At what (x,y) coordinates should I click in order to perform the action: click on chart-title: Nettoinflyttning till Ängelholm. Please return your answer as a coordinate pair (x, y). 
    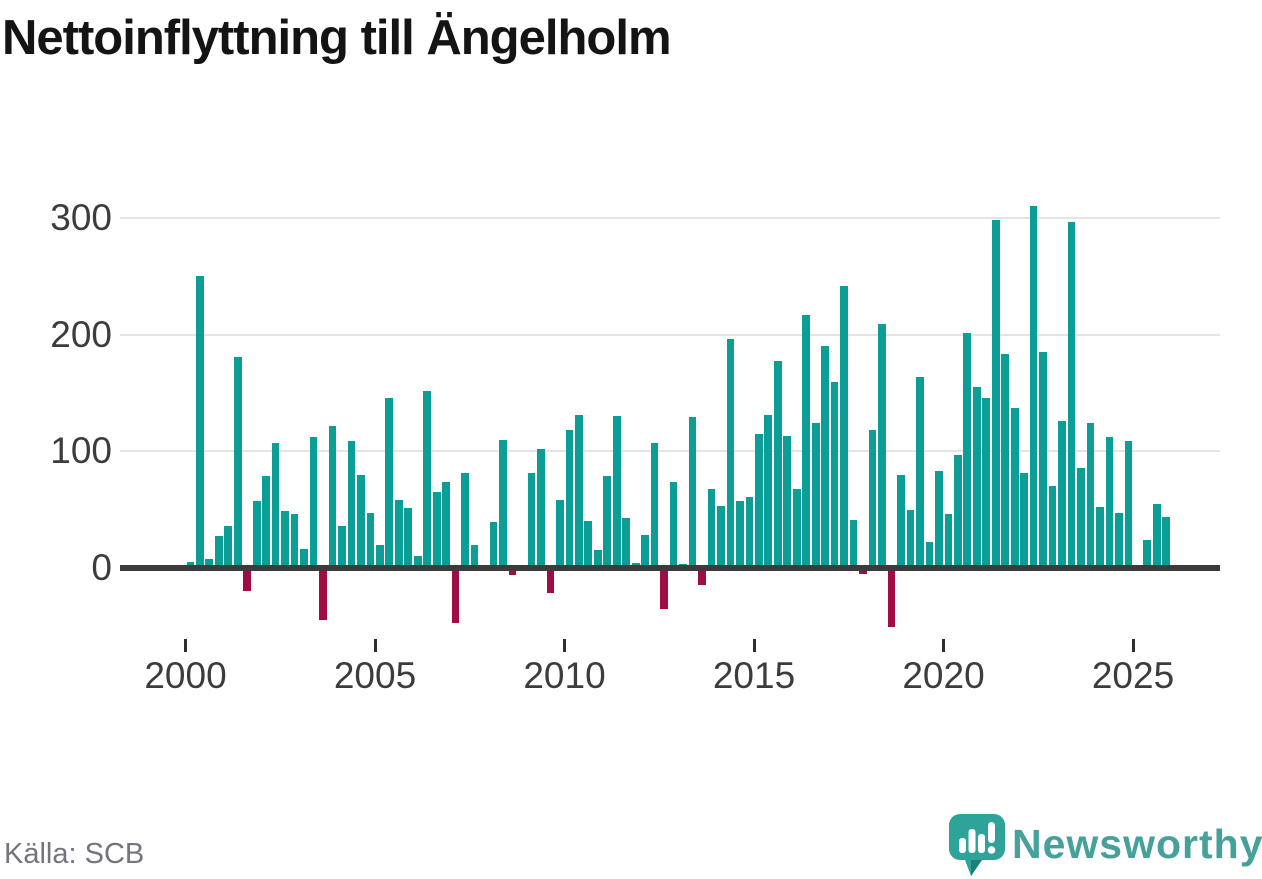
    Looking at the image, I should click on (337, 38).